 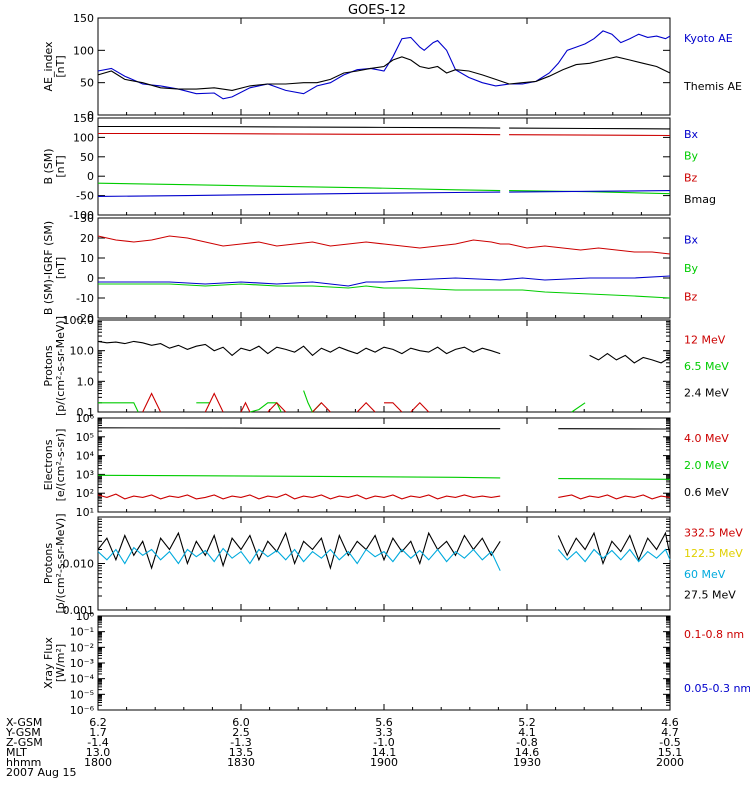 What do you see at coordinates (79, 320) in the screenshot?
I see `y-tick-label: 100.0` at bounding box center [79, 320].